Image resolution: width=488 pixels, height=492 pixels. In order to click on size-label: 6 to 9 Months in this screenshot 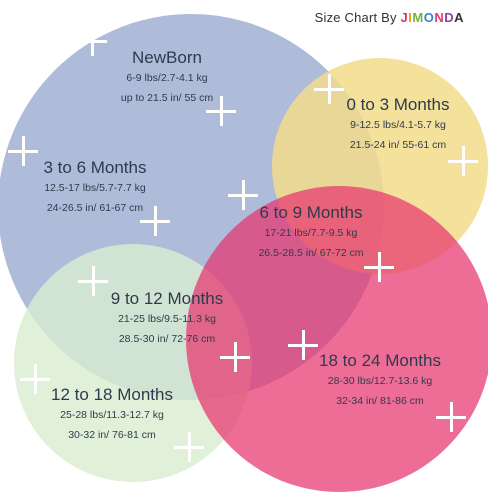, I will do `click(311, 212)`.